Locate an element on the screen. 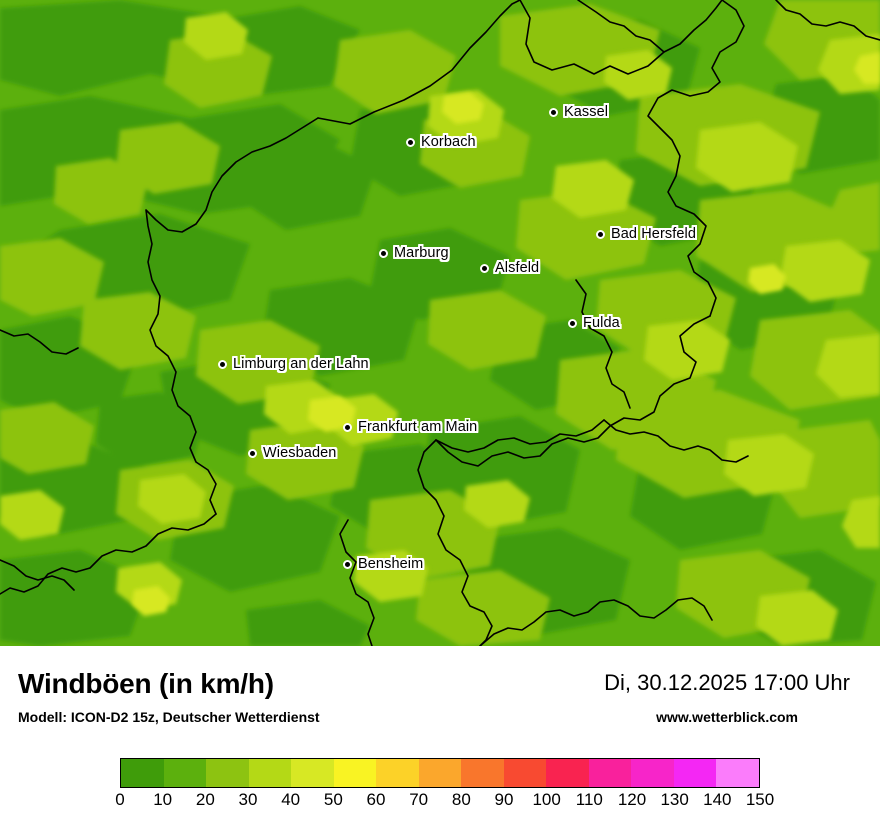 The image size is (880, 830). colorbar-tick: 60 is located at coordinates (376, 799).